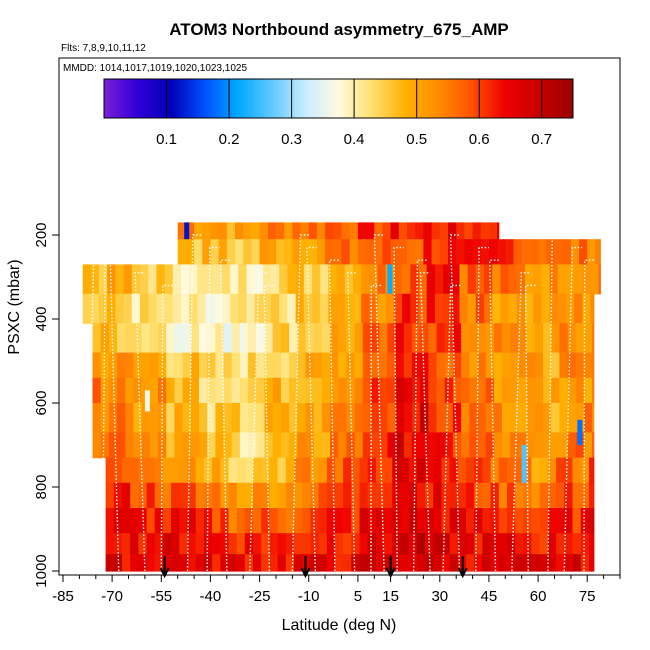 The image size is (650, 650). Describe the element at coordinates (229, 139) in the screenshot. I see `colorbar-tick-label: 0.2` at that location.